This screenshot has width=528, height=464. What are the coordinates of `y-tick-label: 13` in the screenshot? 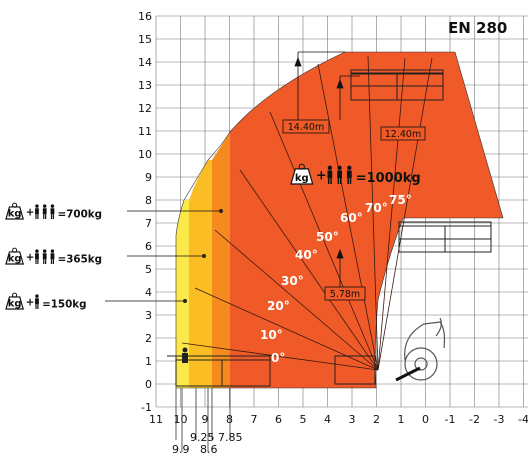 It's located at (145, 85).